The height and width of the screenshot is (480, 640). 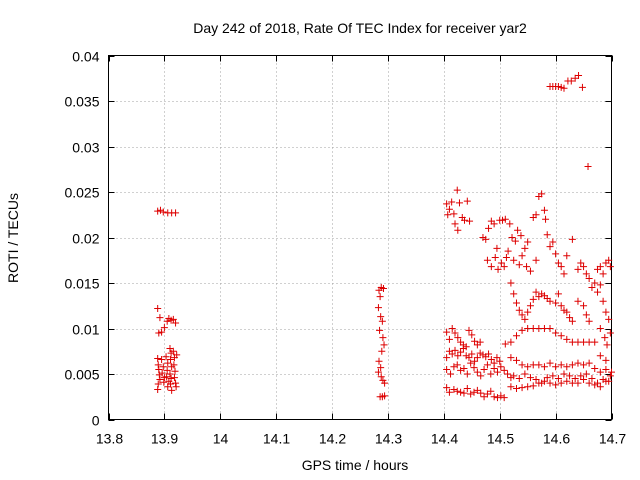 I want to click on y-tick-label: 0.035, so click(x=81, y=102).